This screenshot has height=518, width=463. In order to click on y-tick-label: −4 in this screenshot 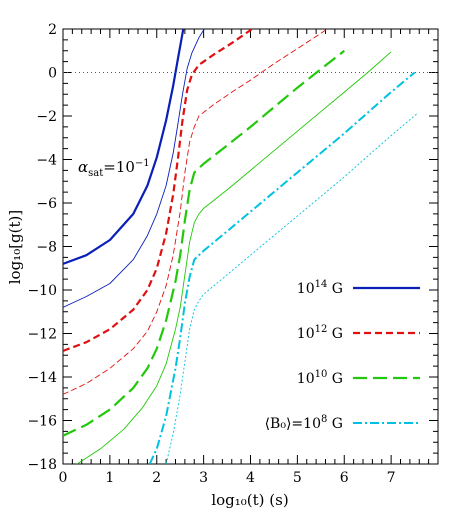, I will do `click(46, 161)`.